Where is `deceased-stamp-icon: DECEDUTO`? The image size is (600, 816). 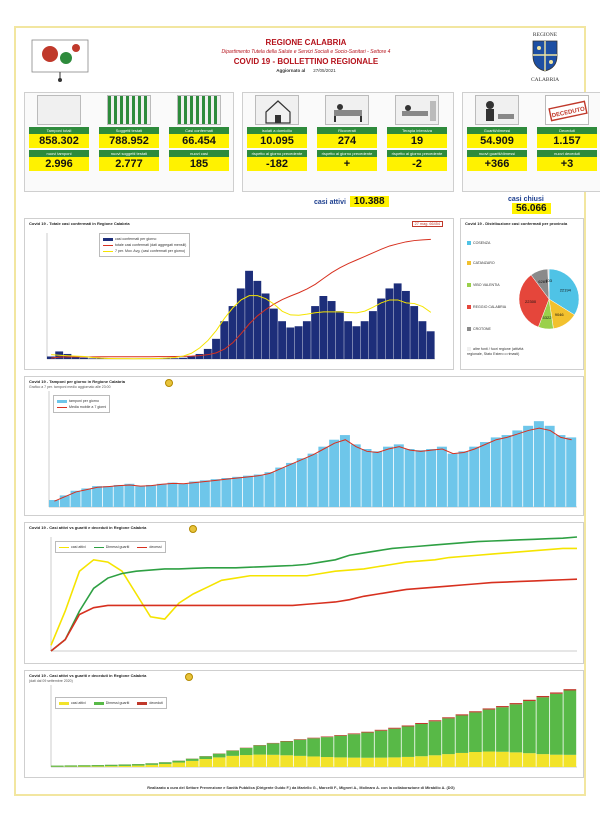 deceased-stamp-icon: DECEDUTO is located at coordinates (567, 110).